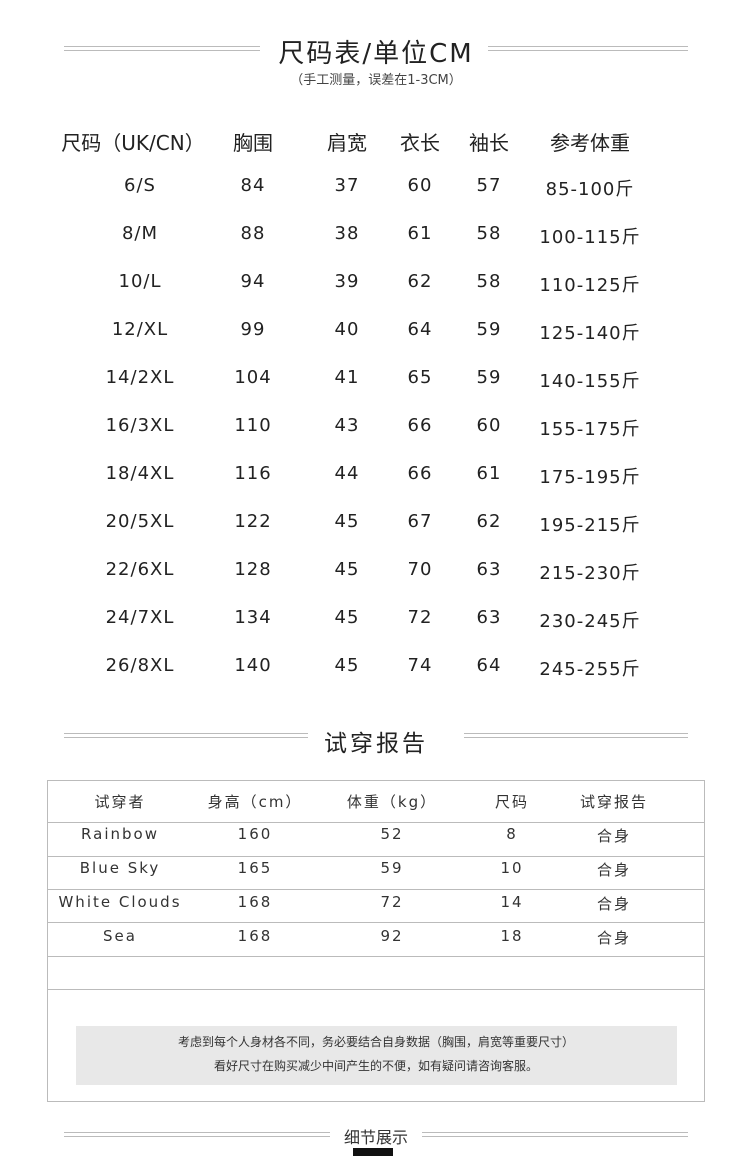 This screenshot has height=1156, width=750. Describe the element at coordinates (140, 281) in the screenshot. I see `size-cell: 10/L` at that location.